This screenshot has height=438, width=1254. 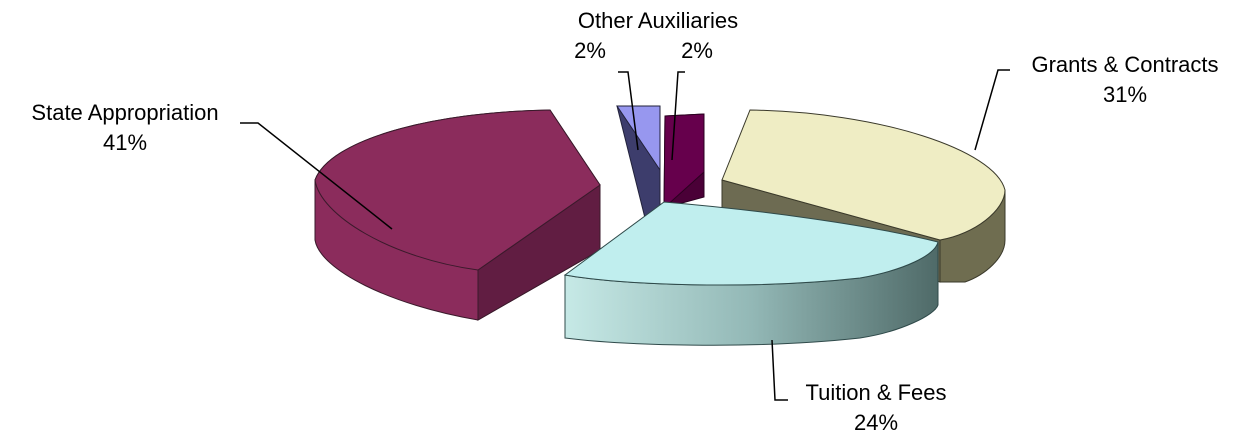 I want to click on slice-other, so click(x=638, y=162).